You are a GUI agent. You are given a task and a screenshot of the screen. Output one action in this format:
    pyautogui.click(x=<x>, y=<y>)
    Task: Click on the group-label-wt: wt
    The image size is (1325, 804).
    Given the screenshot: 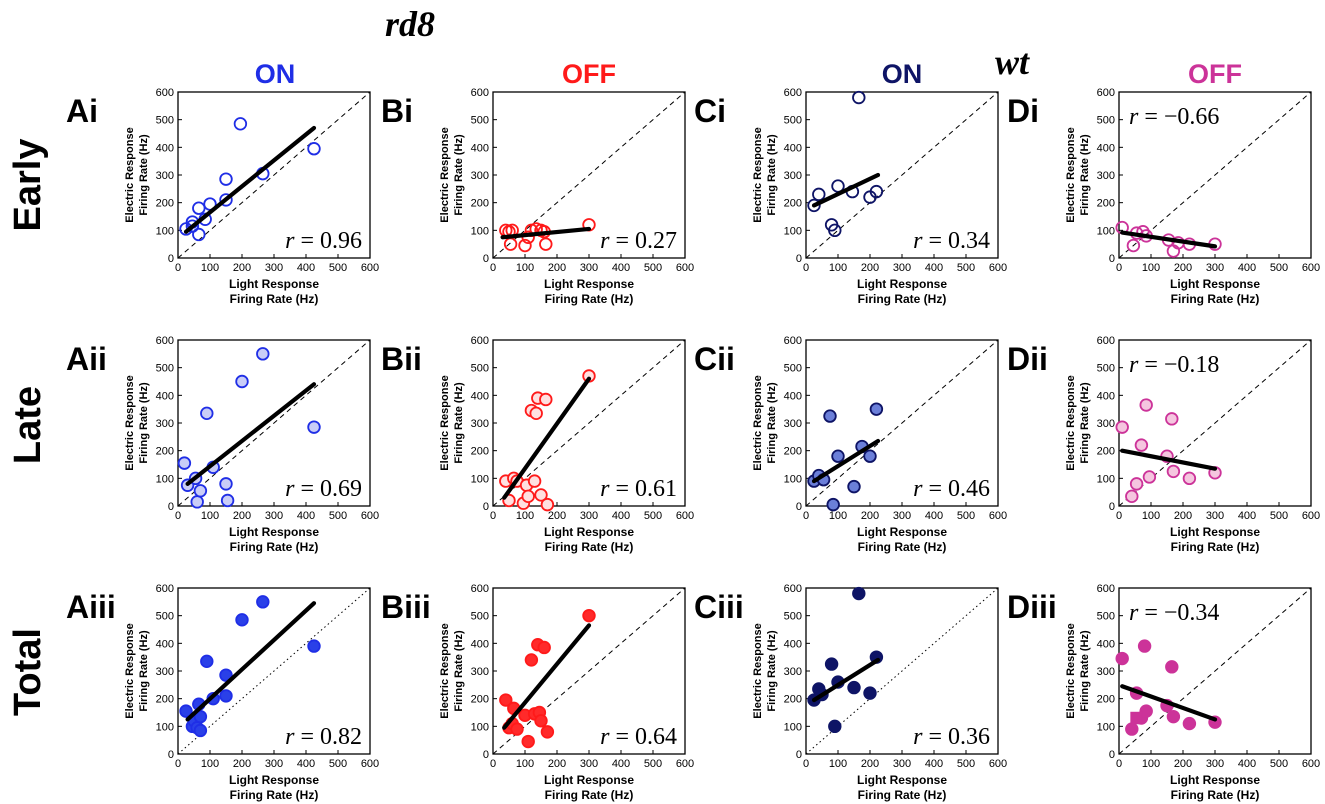 What is the action you would take?
    pyautogui.click(x=1012, y=62)
    